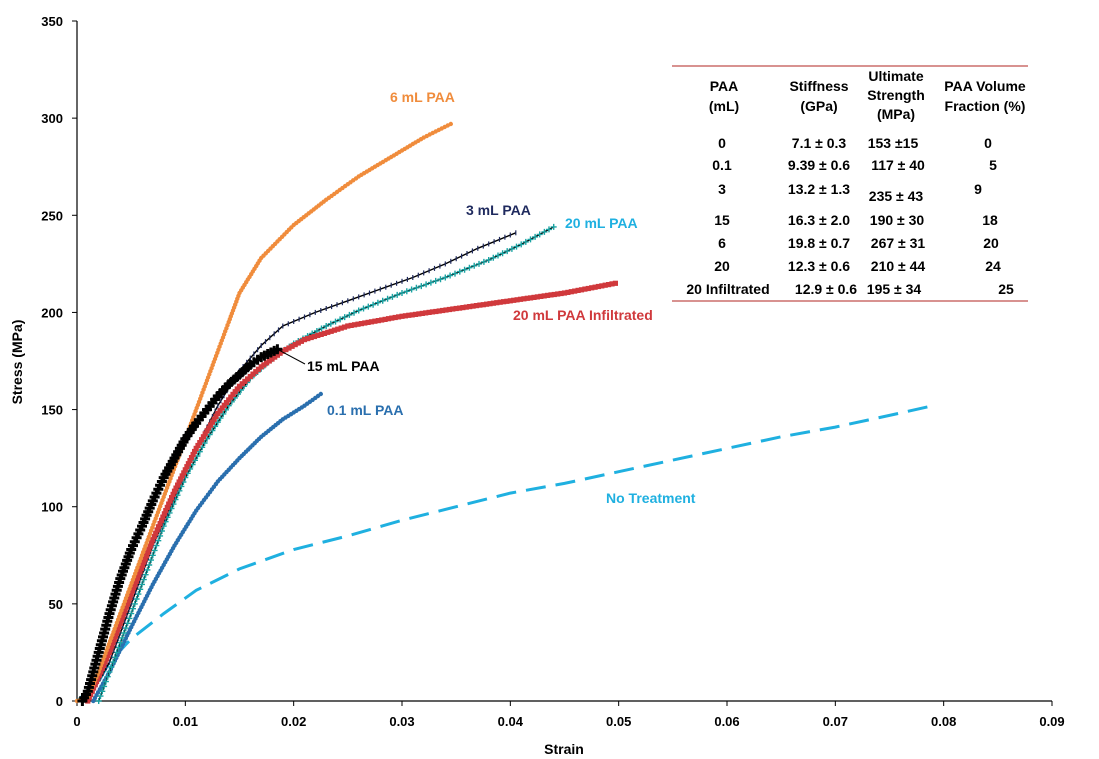  I want to click on y-tick-label: 350, so click(52, 21).